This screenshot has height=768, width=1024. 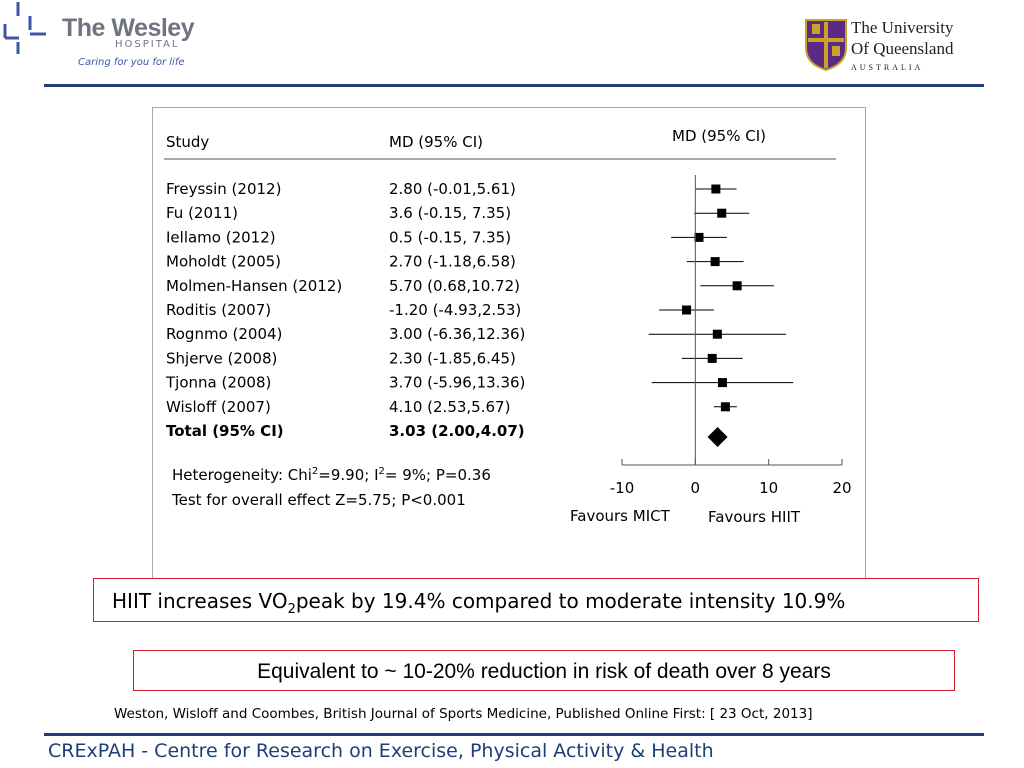 What do you see at coordinates (696, 488) in the screenshot?
I see `x-tick-label: 0` at bounding box center [696, 488].